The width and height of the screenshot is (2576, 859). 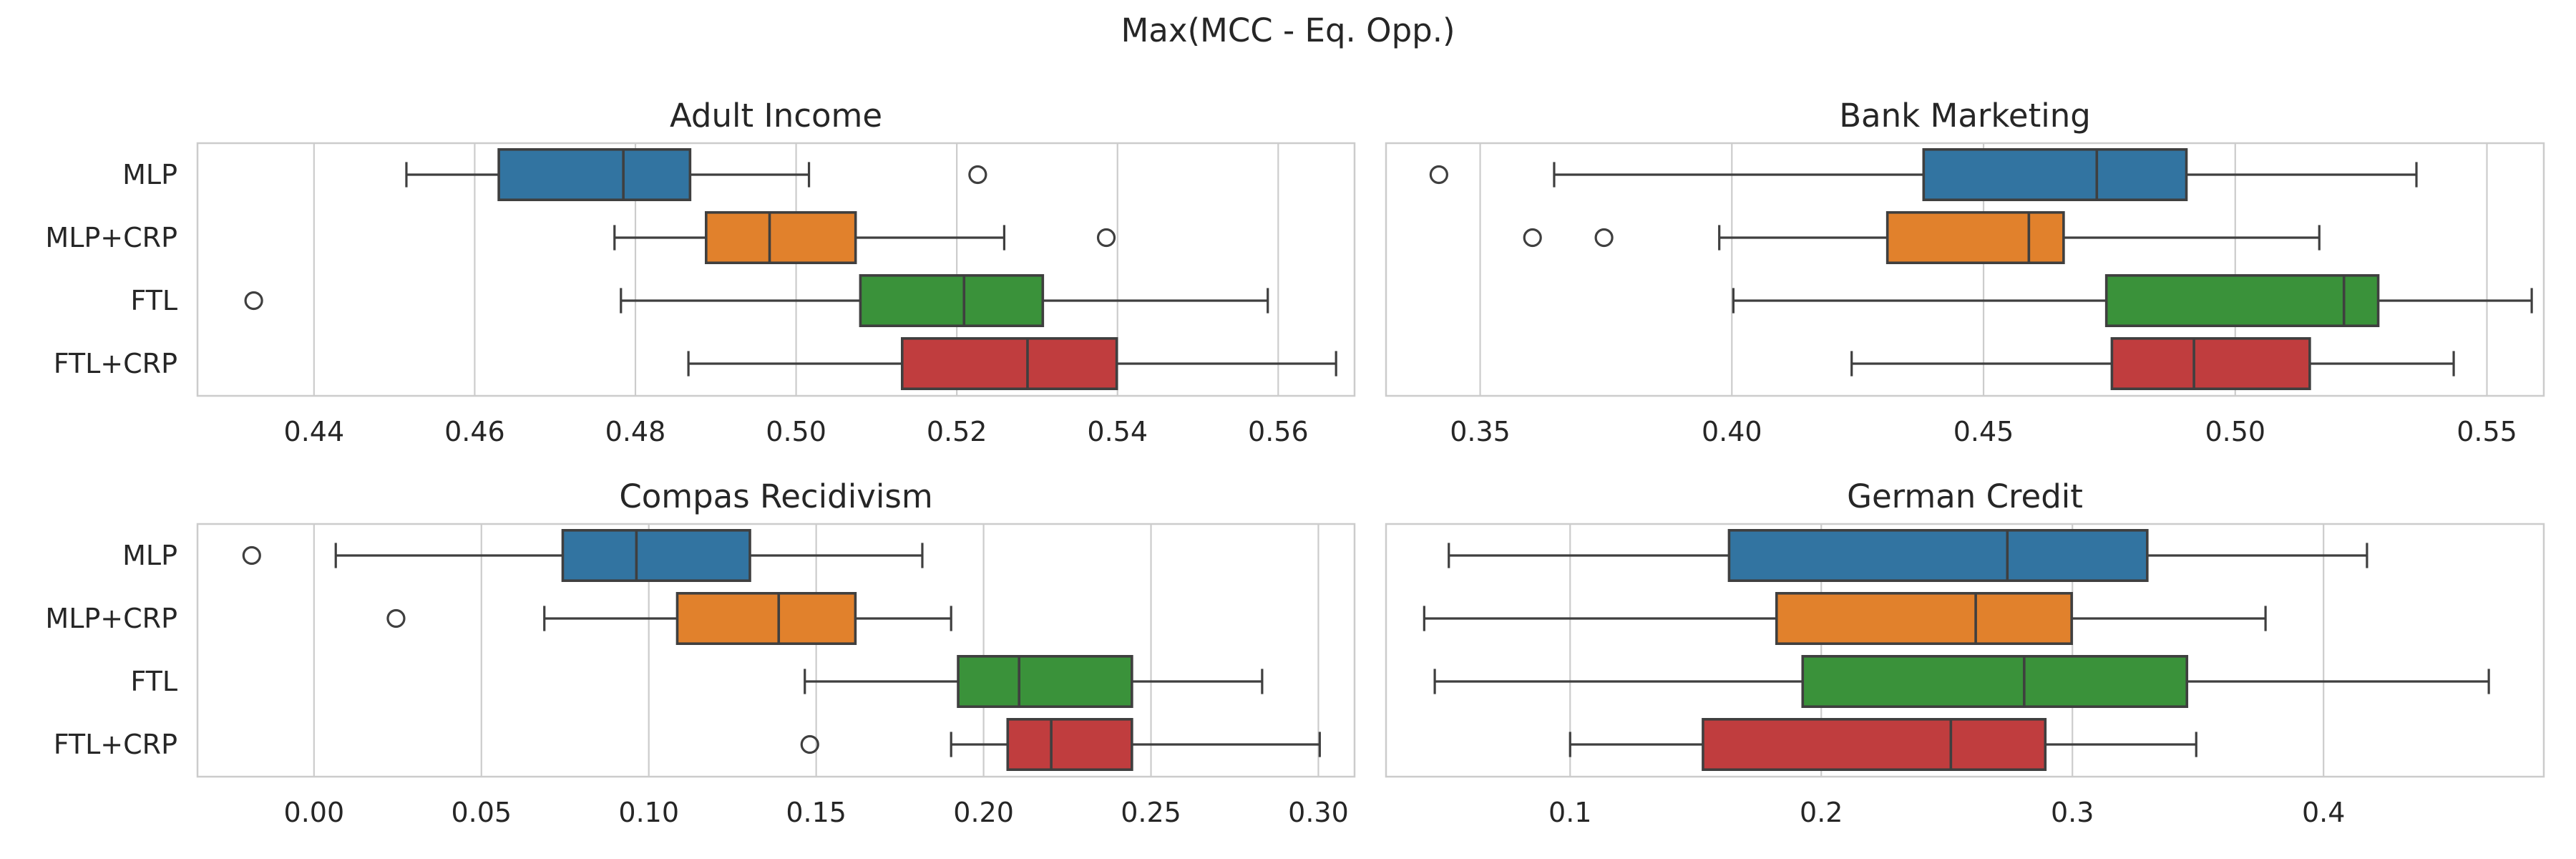 What do you see at coordinates (111, 237) in the screenshot?
I see `ytick-label-mlp-crp-adult-income: MLP+CRP` at bounding box center [111, 237].